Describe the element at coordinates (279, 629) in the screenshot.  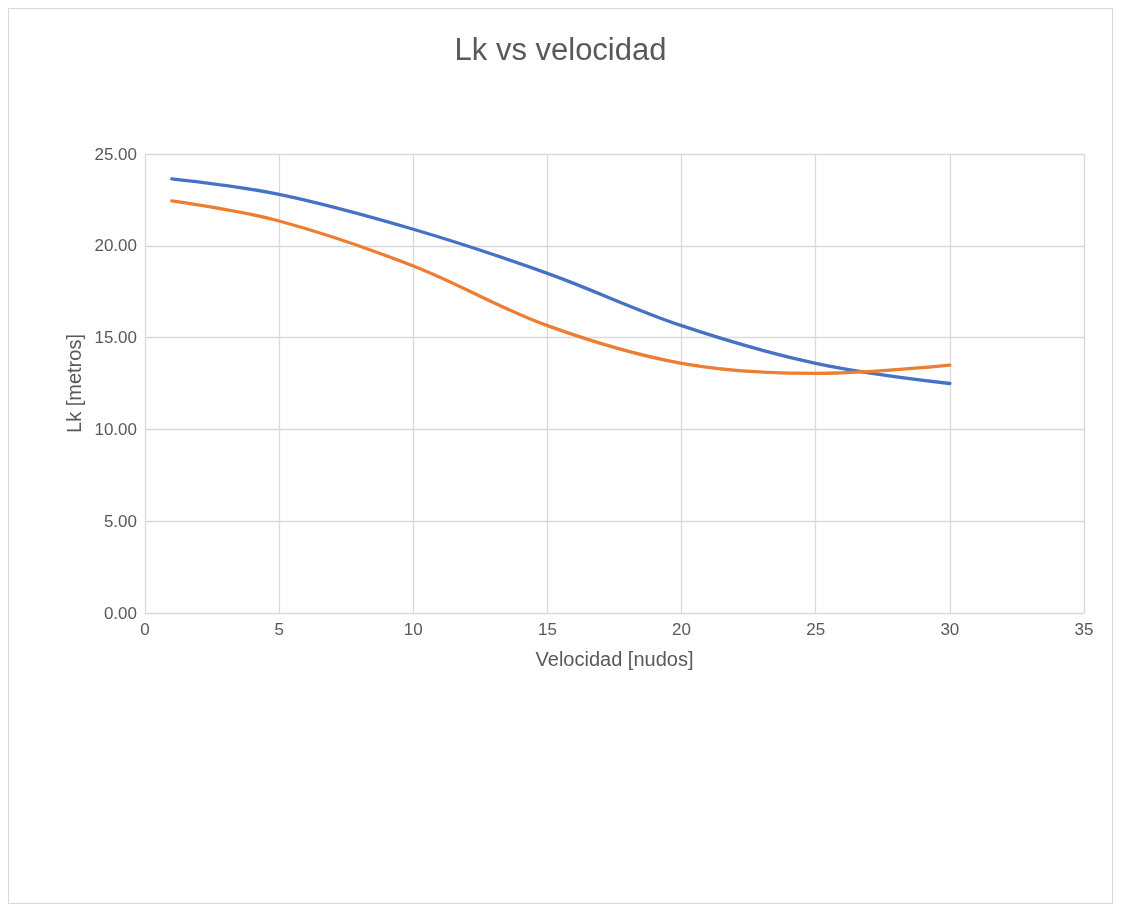
I see `x-tick-label: 5` at that location.